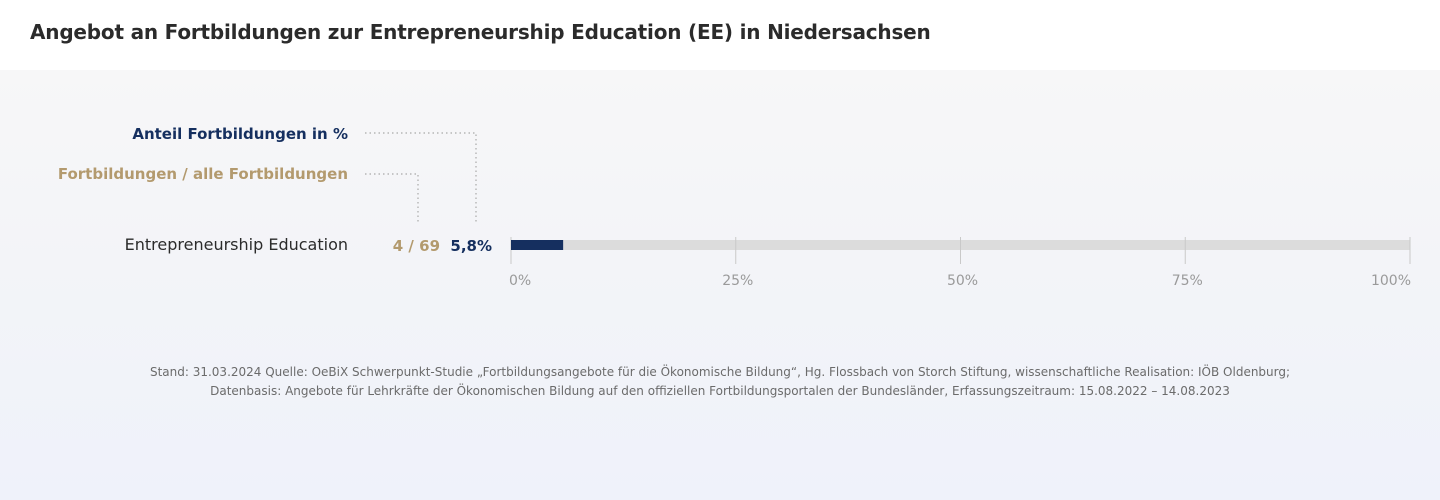 The height and width of the screenshot is (500, 1440). What do you see at coordinates (421, 177) in the screenshot?
I see `legend-share-leader-line` at bounding box center [421, 177].